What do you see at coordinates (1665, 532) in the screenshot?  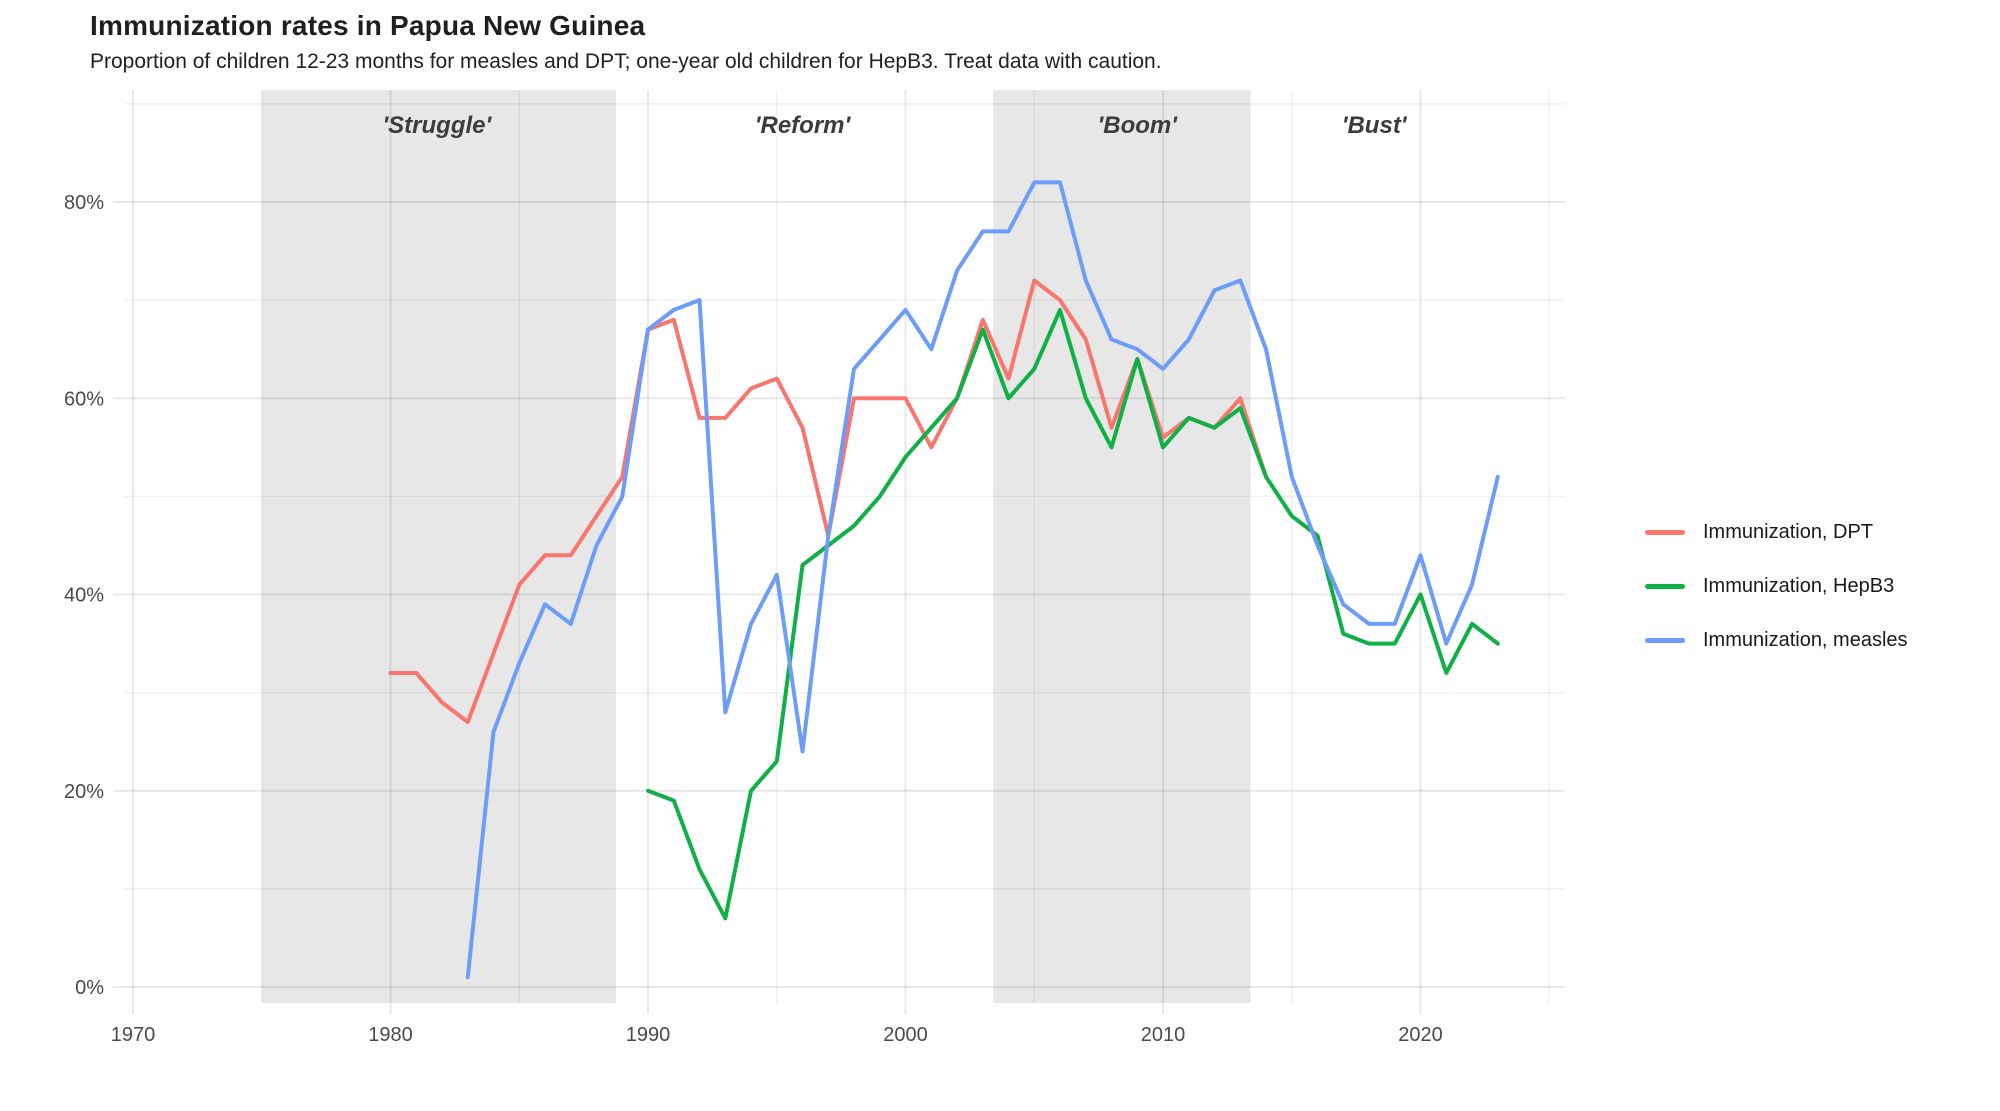 I see `legend-swatch-dpt` at bounding box center [1665, 532].